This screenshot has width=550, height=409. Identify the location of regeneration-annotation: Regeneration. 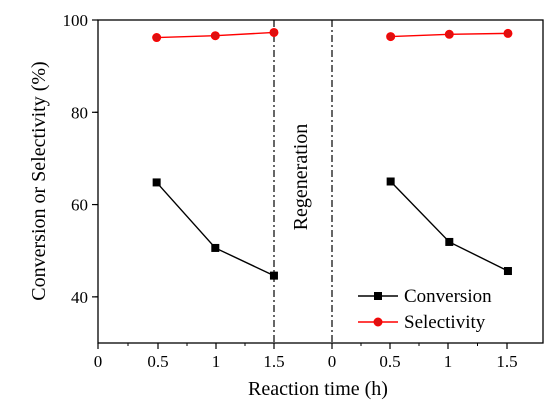
(301, 177).